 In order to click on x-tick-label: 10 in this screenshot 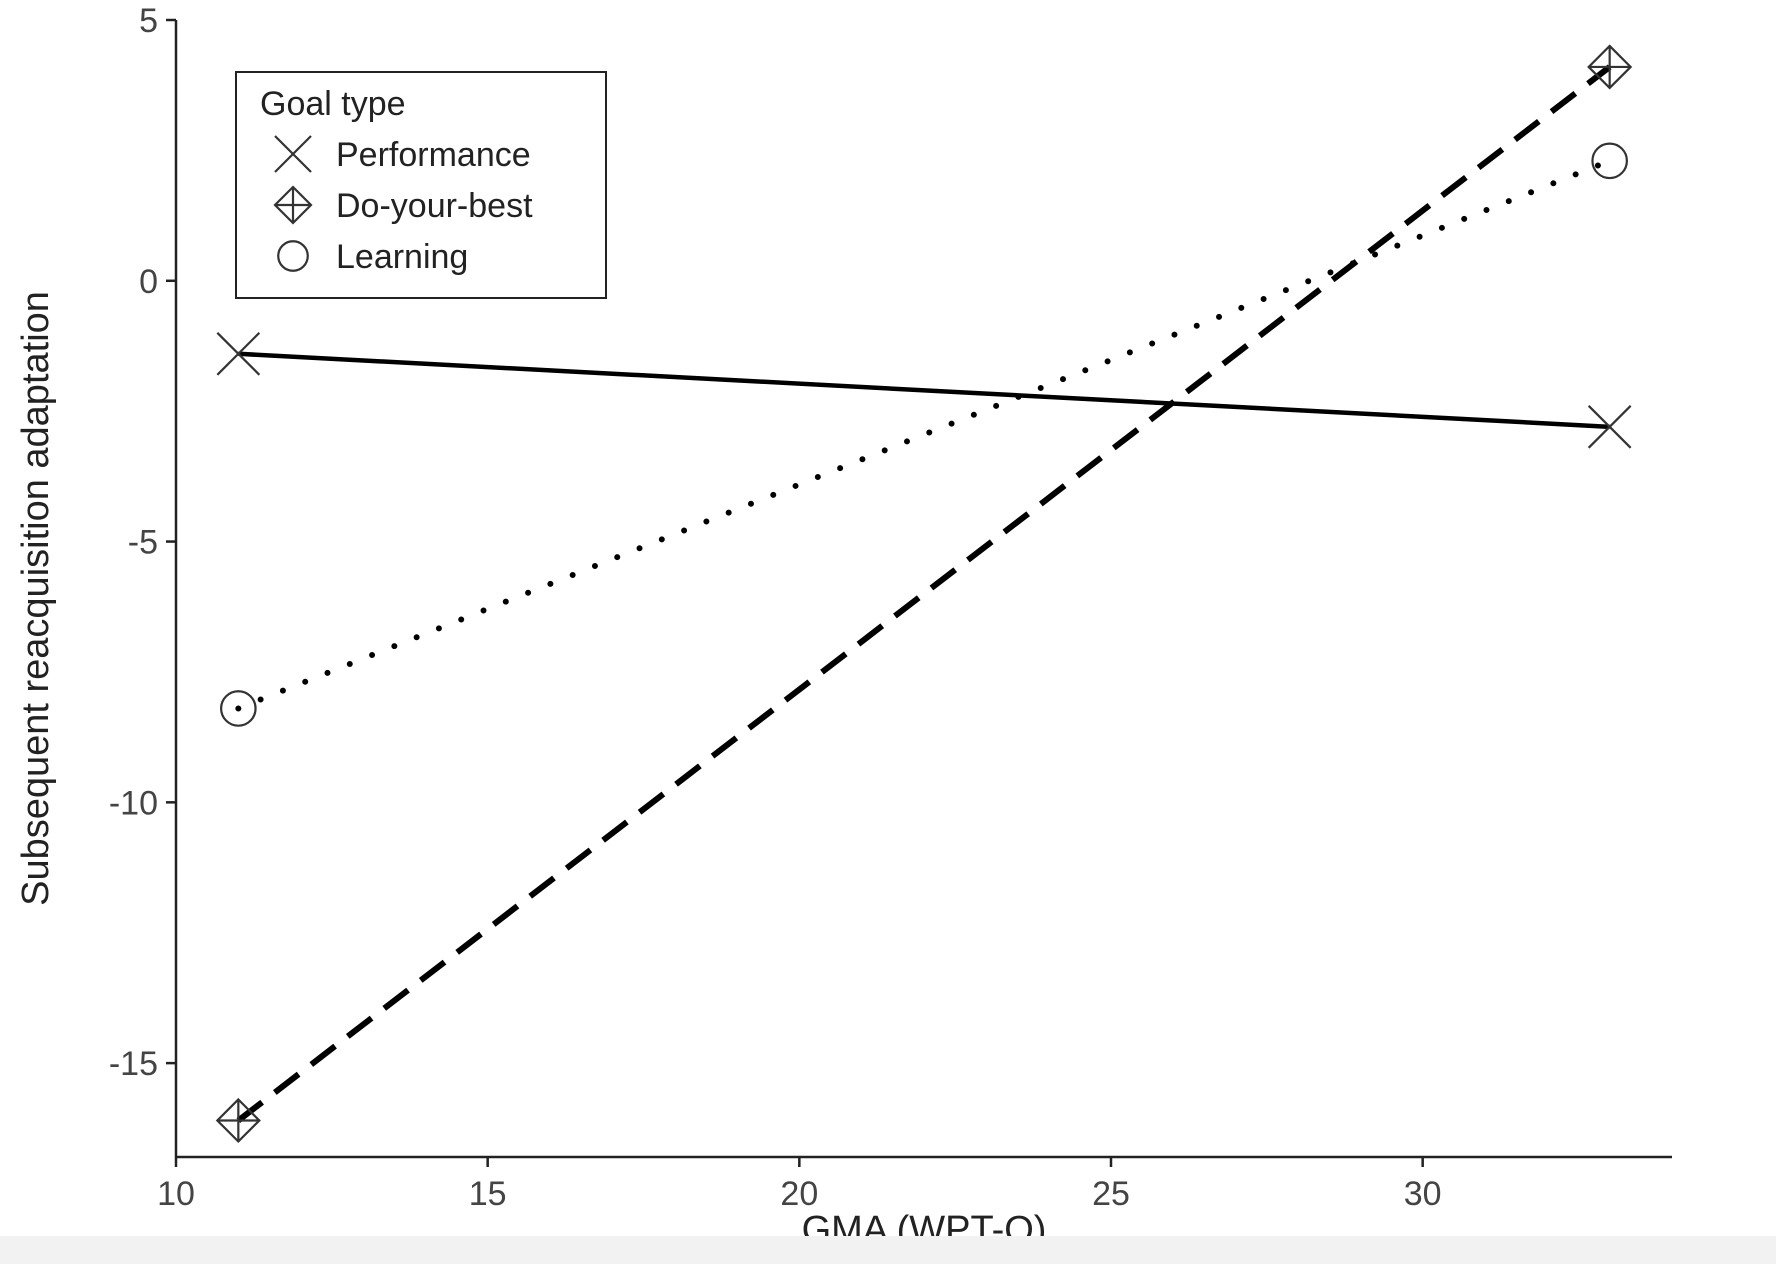, I will do `click(176, 1194)`.